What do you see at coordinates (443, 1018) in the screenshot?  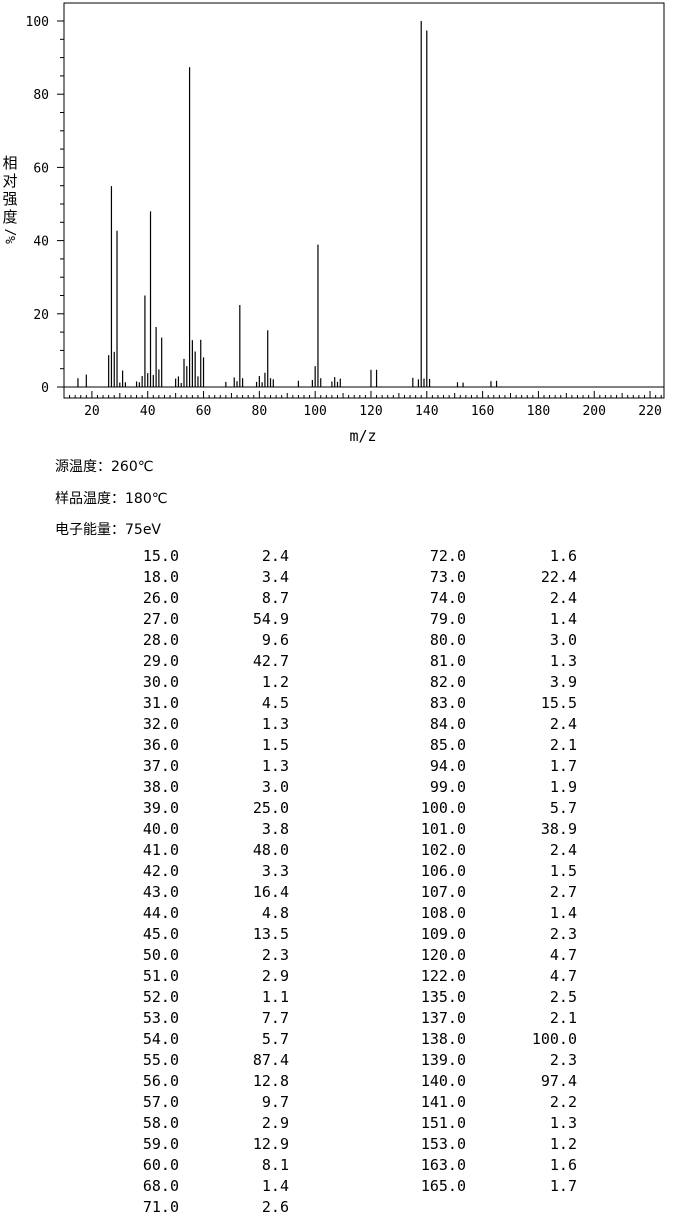 I see `mz-value: 137.0` at bounding box center [443, 1018].